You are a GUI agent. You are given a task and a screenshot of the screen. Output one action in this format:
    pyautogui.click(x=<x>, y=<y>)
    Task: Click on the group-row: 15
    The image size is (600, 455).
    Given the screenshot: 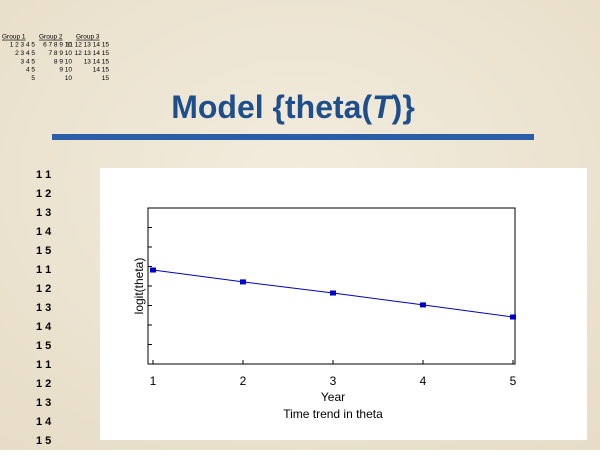 What is the action you would take?
    pyautogui.click(x=106, y=78)
    